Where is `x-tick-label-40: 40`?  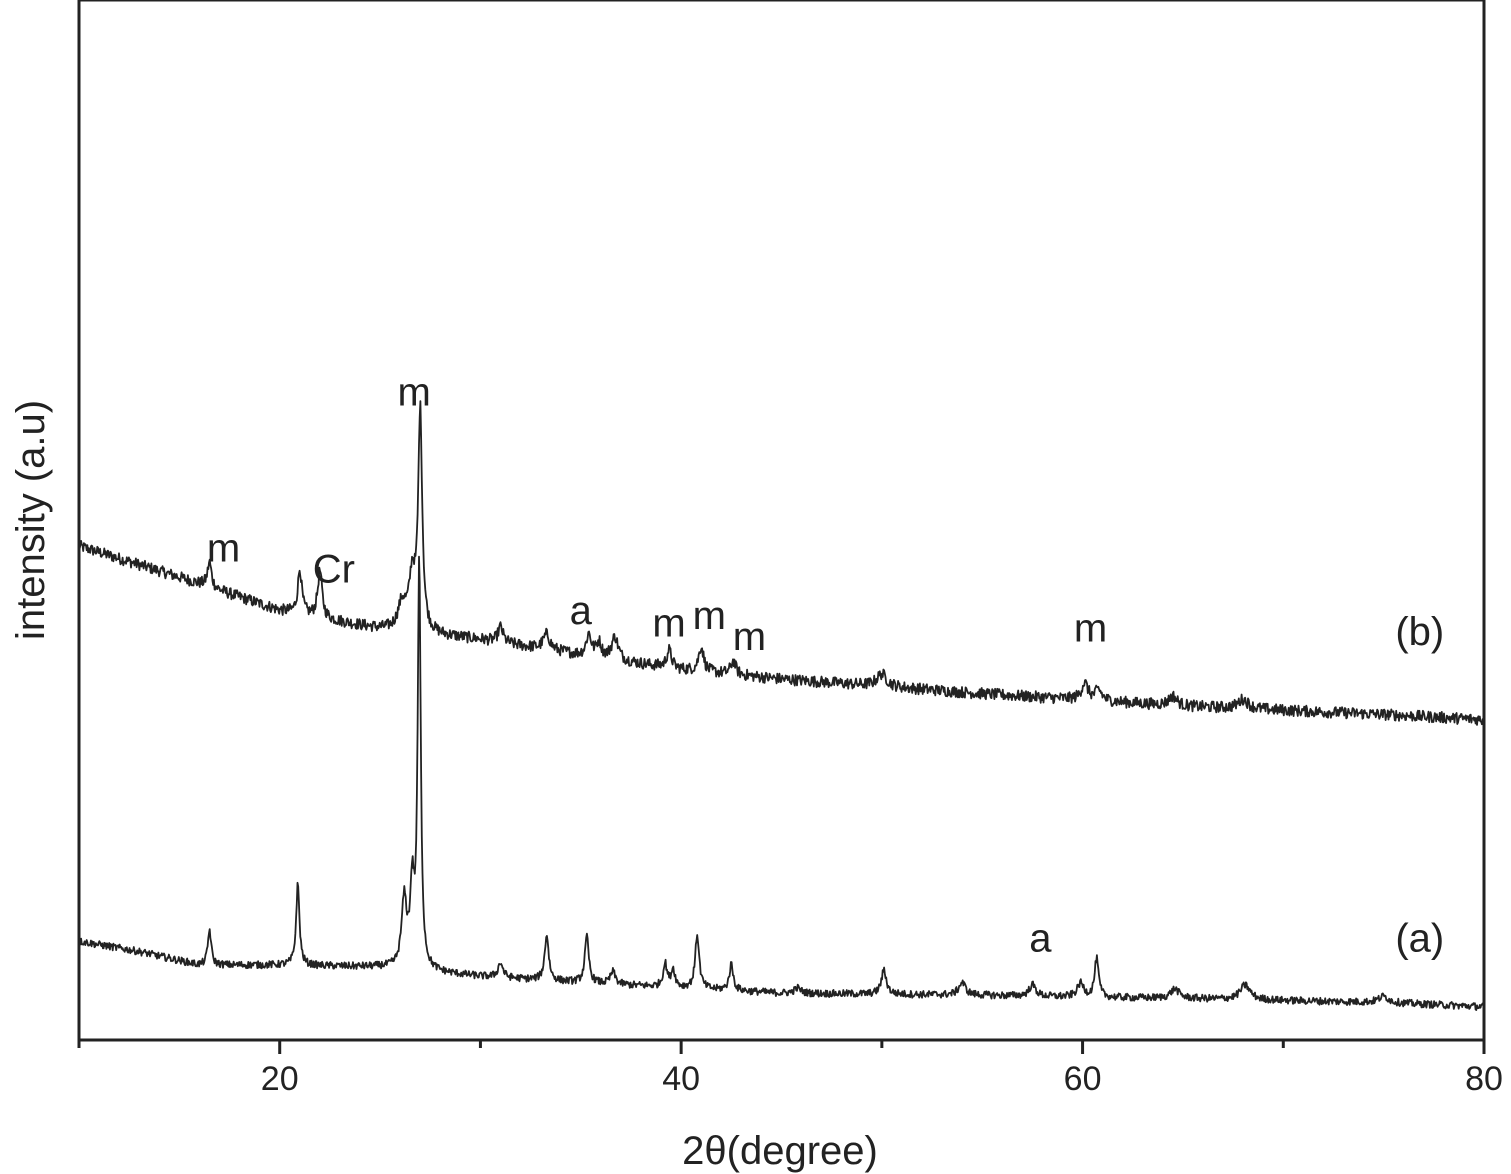 x-tick-label-40: 40 is located at coordinates (681, 1079).